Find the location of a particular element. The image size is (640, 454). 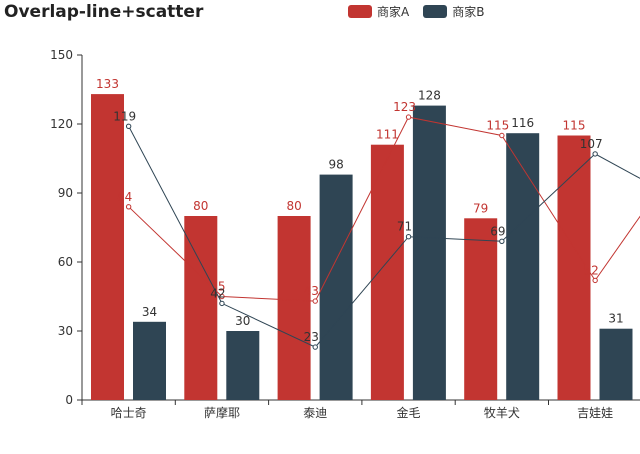

y-tick-label: 30 is located at coordinates (65, 331).